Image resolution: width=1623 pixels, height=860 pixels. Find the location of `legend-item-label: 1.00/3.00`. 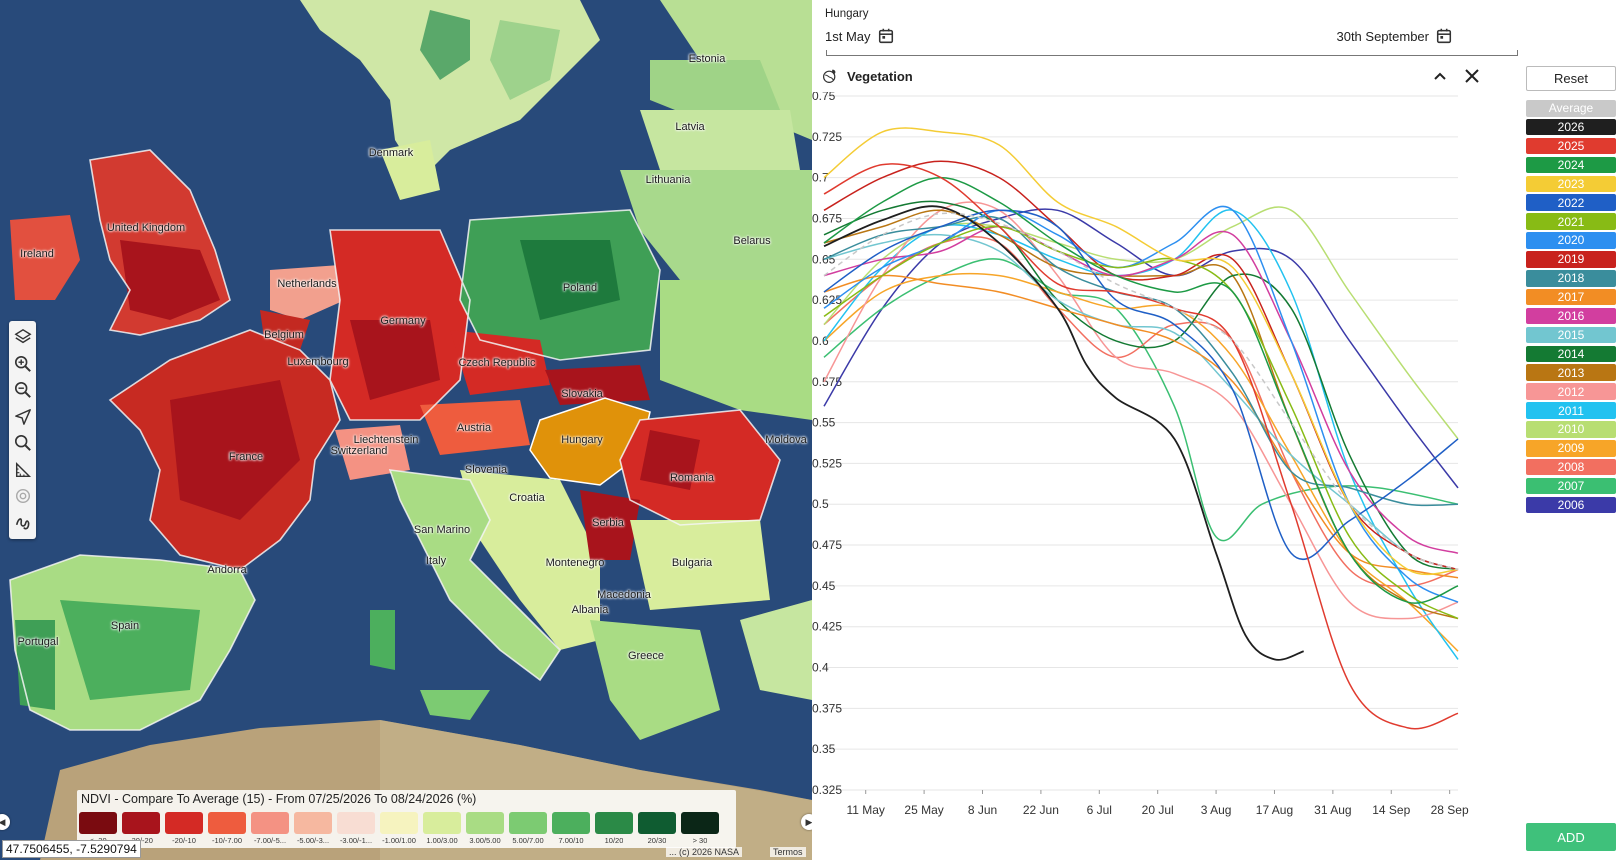

legend-item-label: 1.00/3.00 is located at coordinates (442, 840).